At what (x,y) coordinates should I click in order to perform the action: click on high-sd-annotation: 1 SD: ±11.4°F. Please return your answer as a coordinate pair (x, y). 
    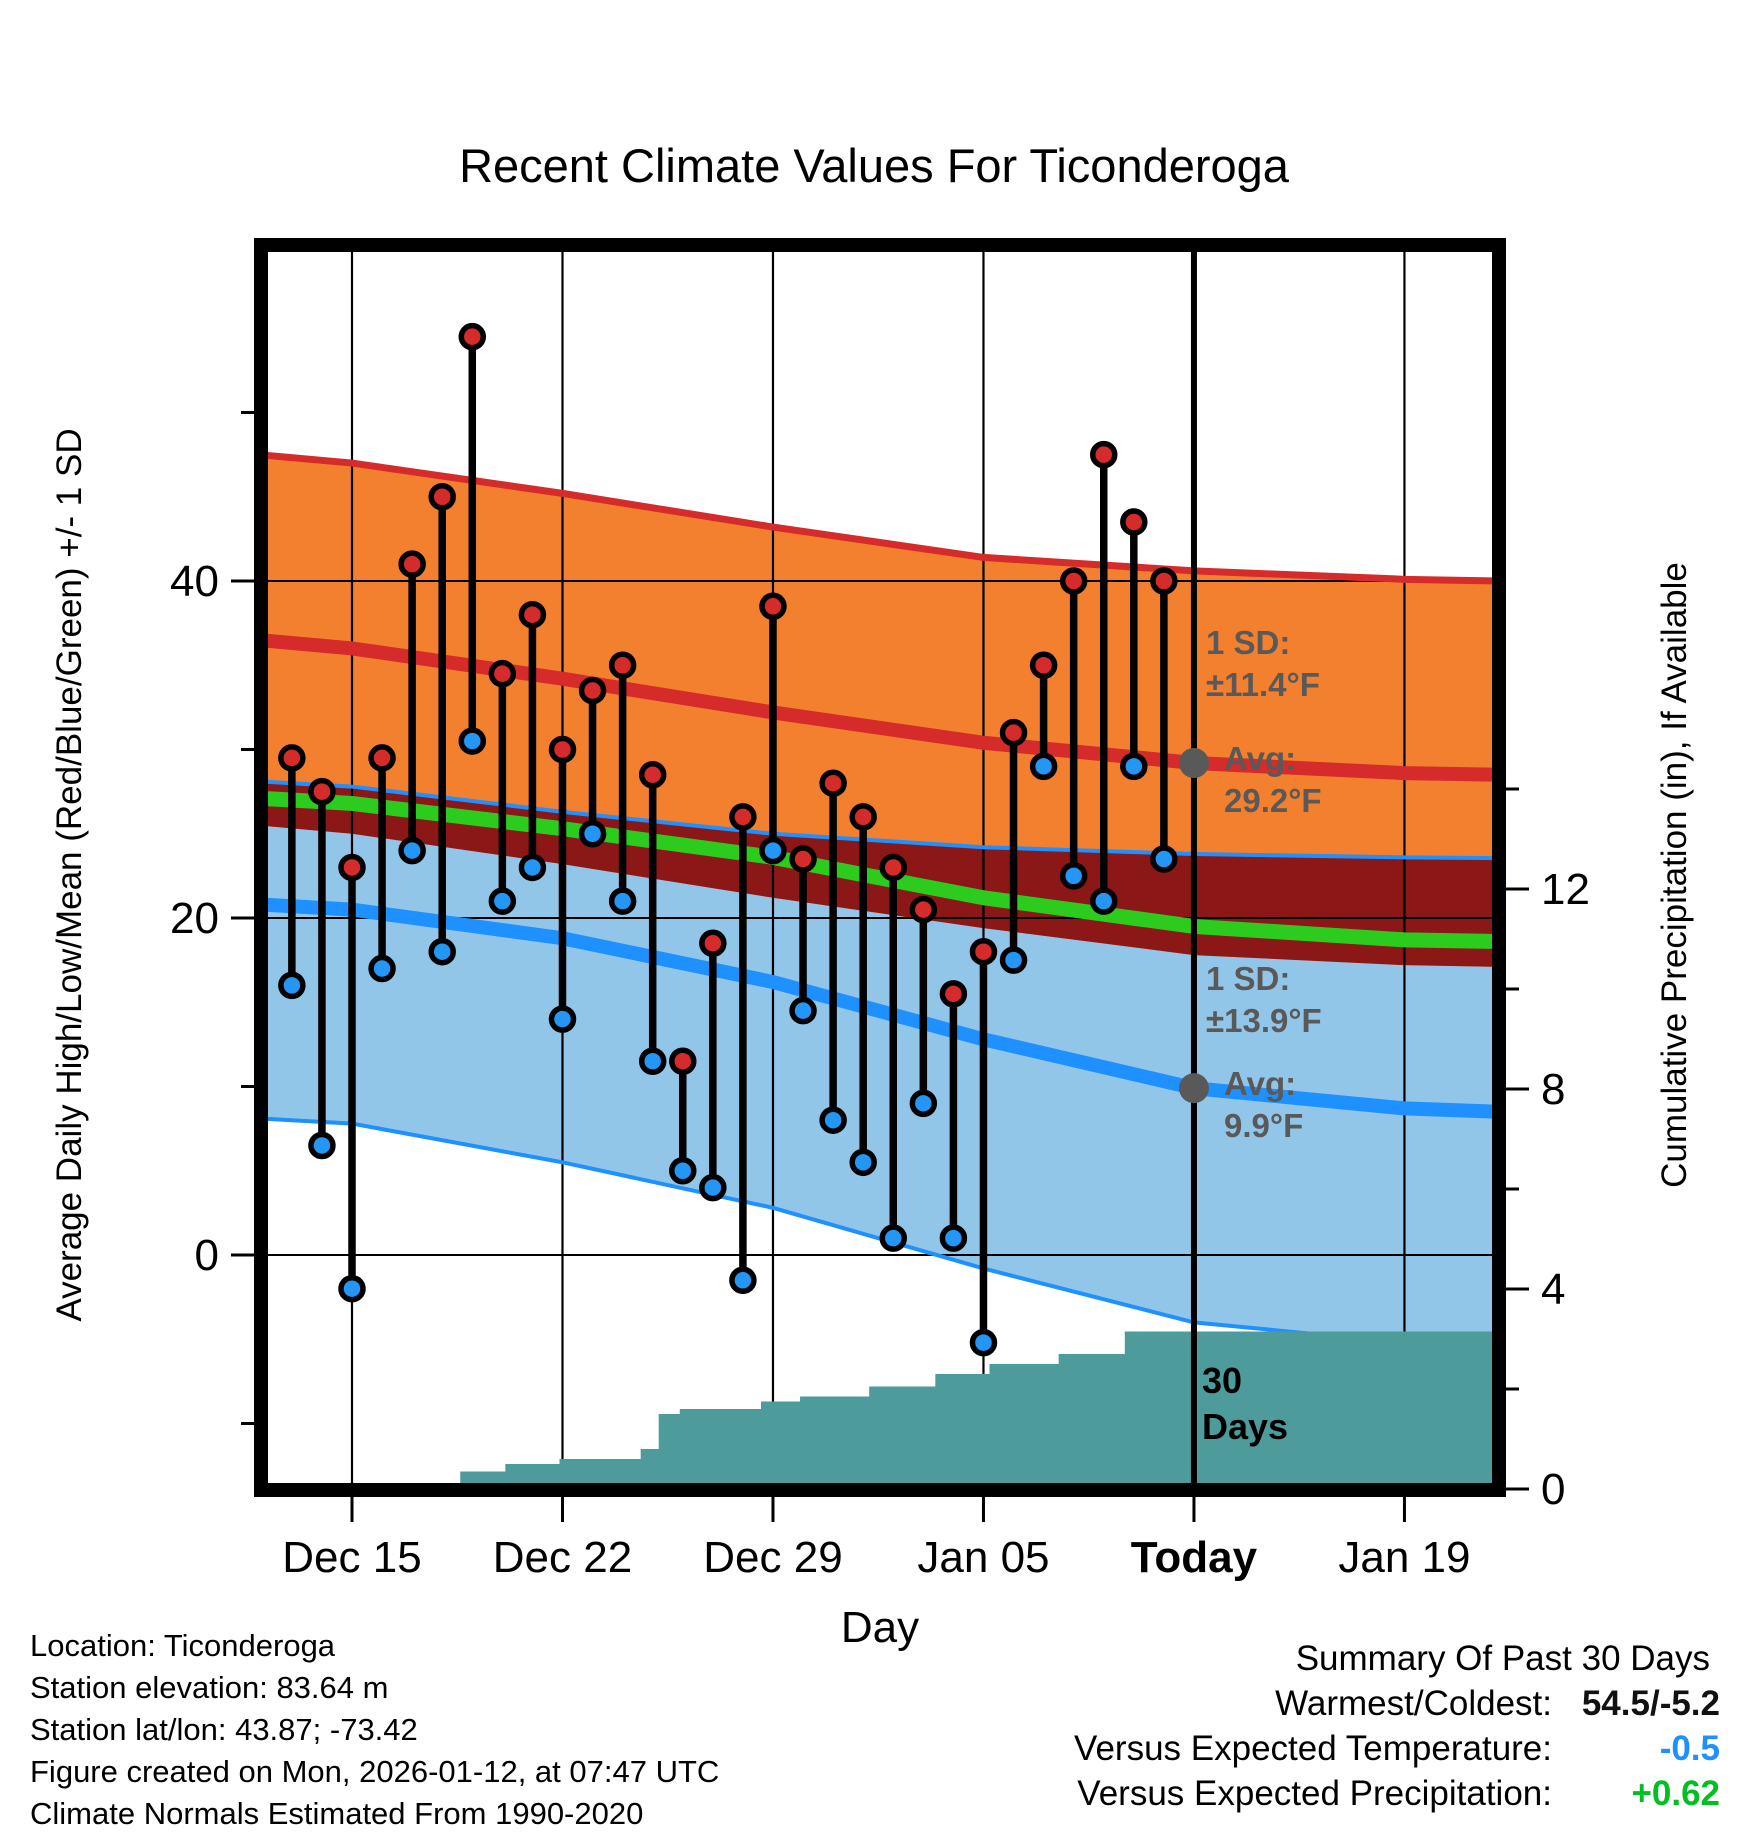
    Looking at the image, I should click on (1263, 664).